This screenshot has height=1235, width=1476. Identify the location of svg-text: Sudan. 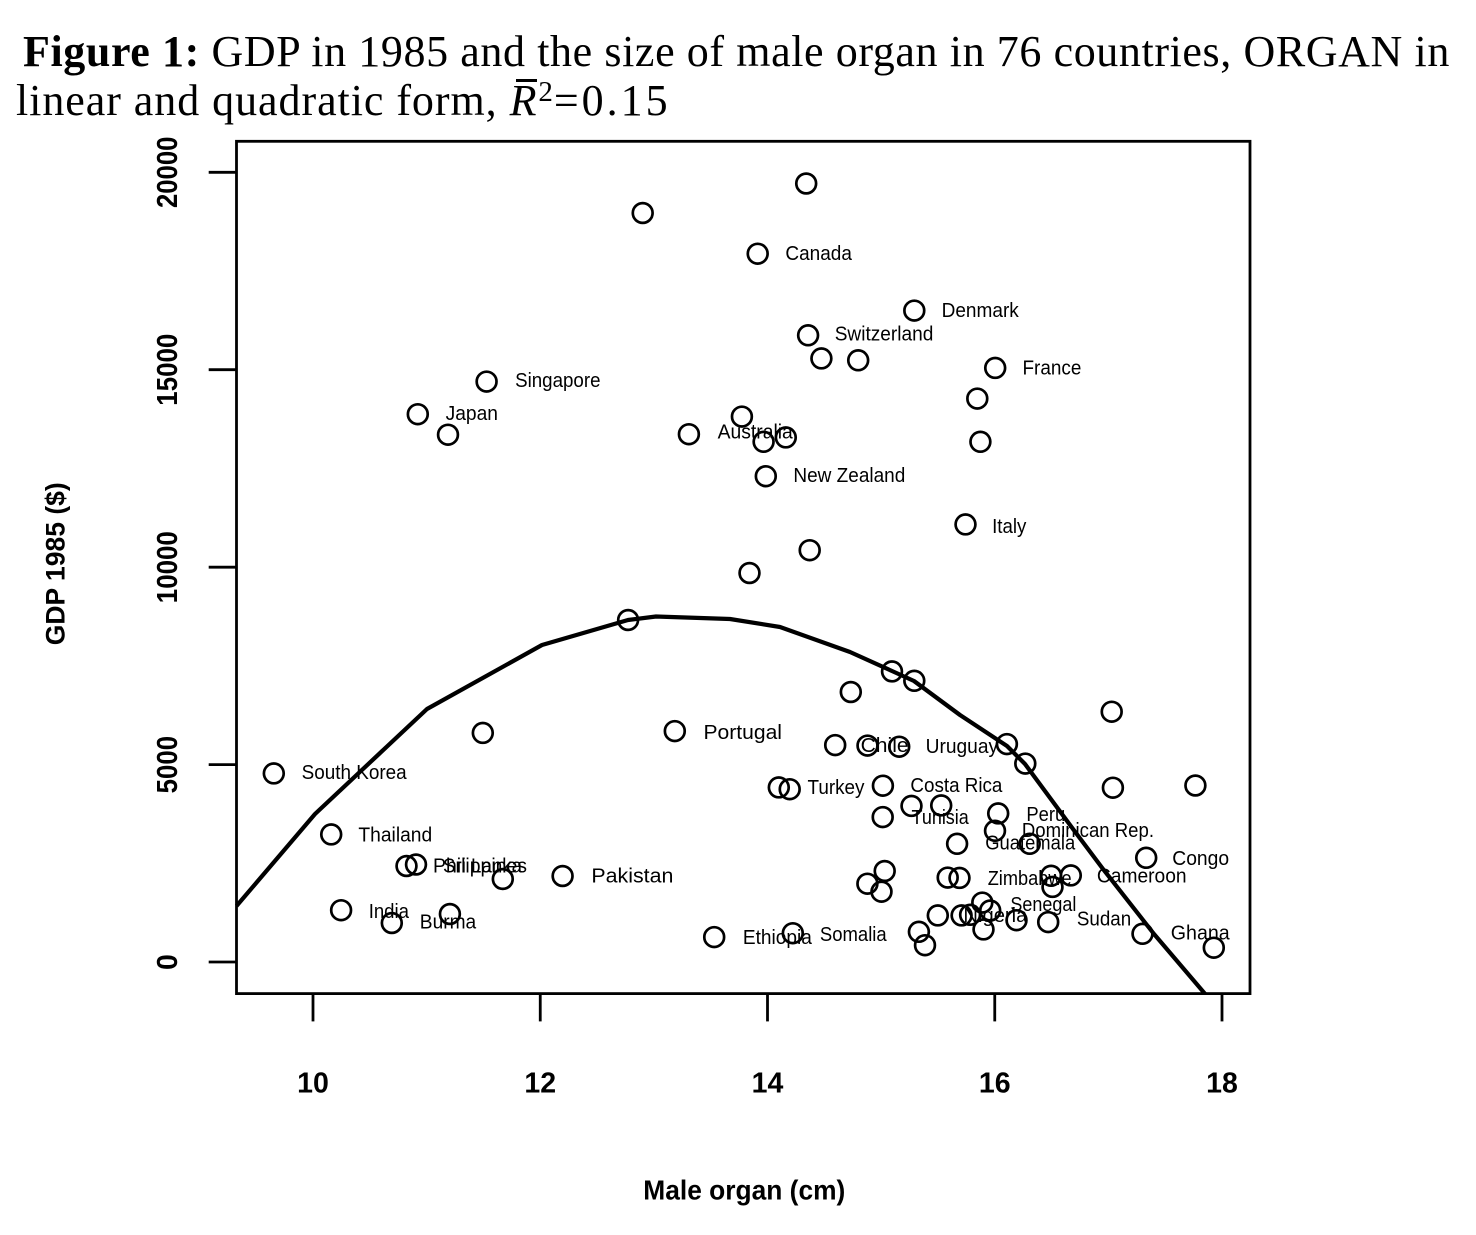
(1104, 919).